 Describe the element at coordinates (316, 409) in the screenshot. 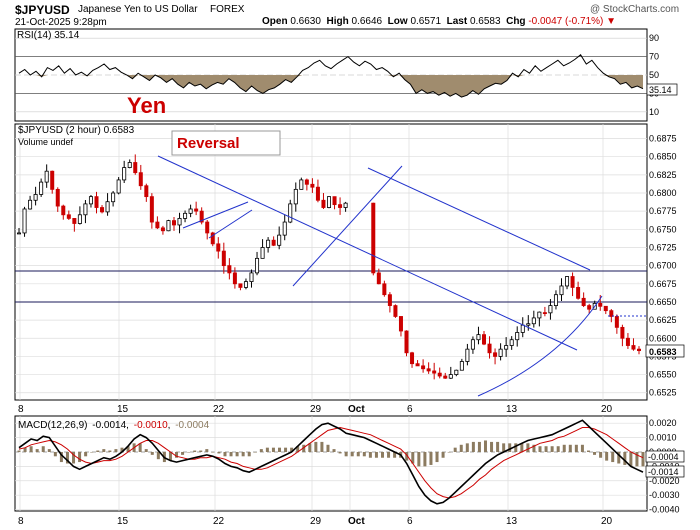

I see `price-x-label: 29` at that location.